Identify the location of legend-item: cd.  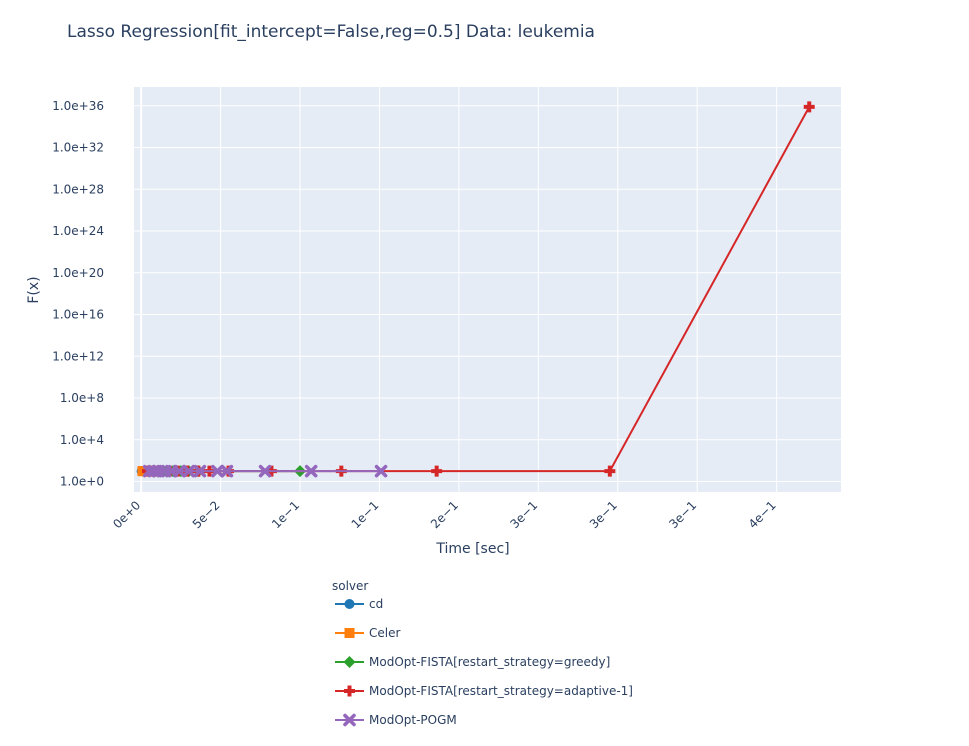
(359, 604).